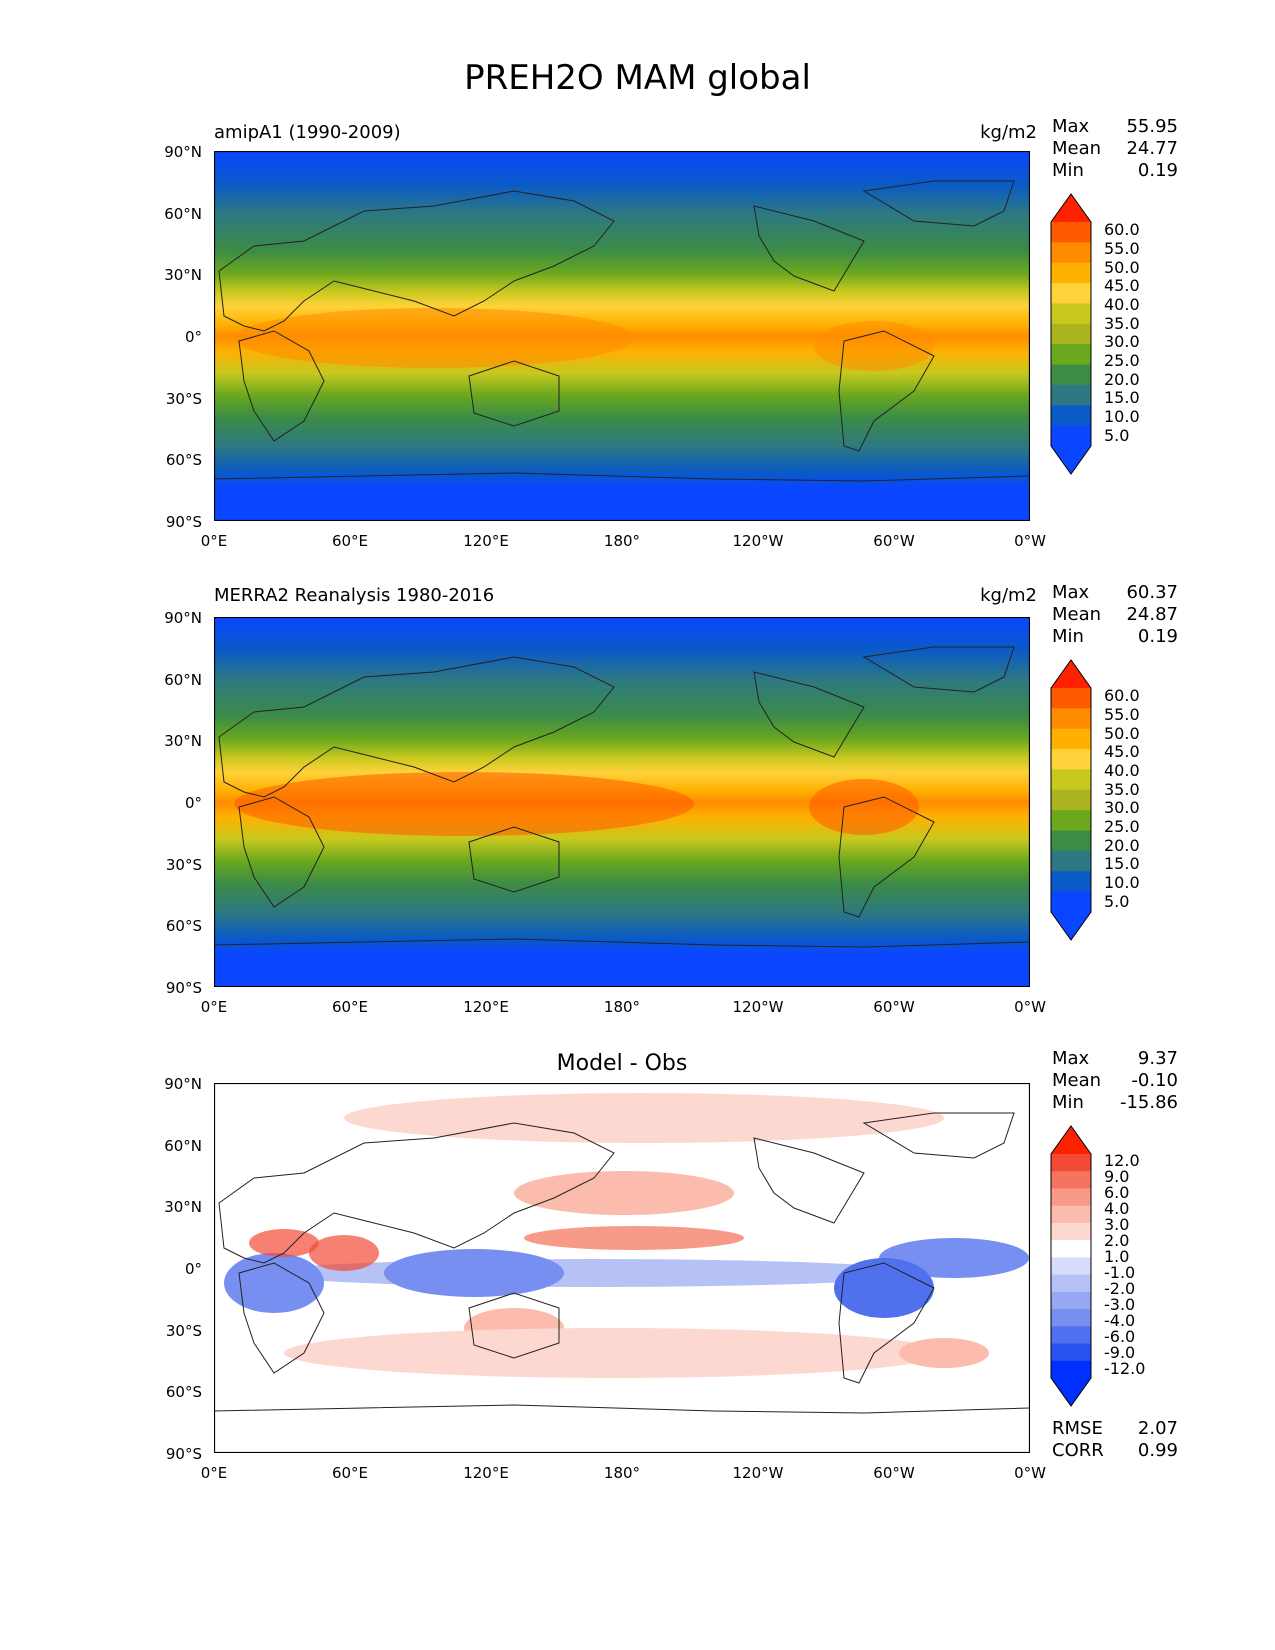 The width and height of the screenshot is (1275, 1650). What do you see at coordinates (1122, 696) in the screenshot?
I see `colorbar-label: 60.0` at bounding box center [1122, 696].